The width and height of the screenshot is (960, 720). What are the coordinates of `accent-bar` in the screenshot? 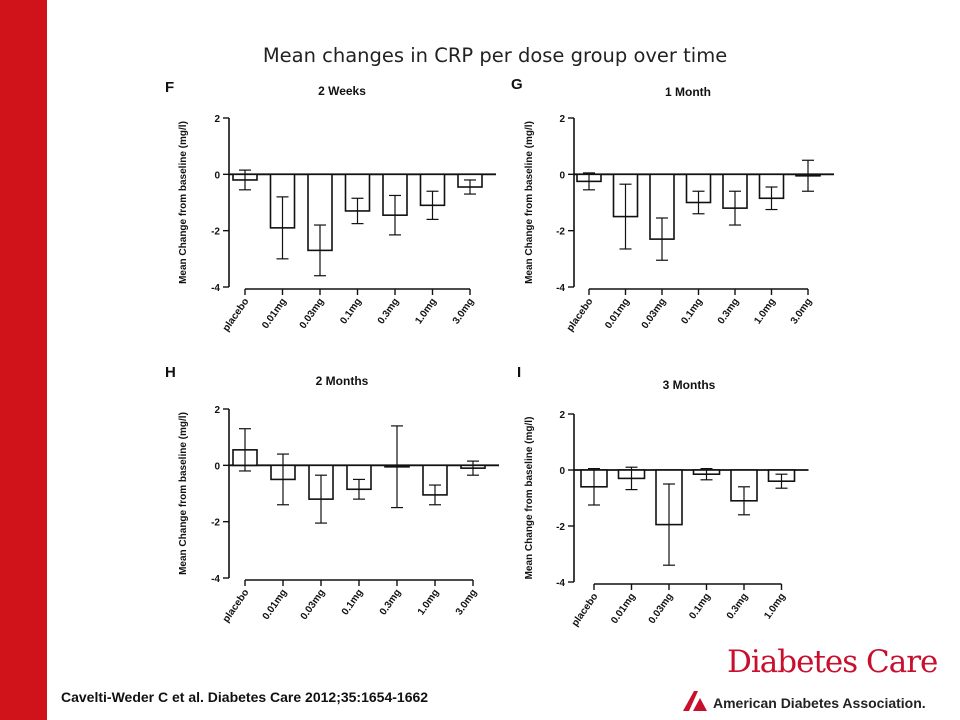 It's located at (23, 360).